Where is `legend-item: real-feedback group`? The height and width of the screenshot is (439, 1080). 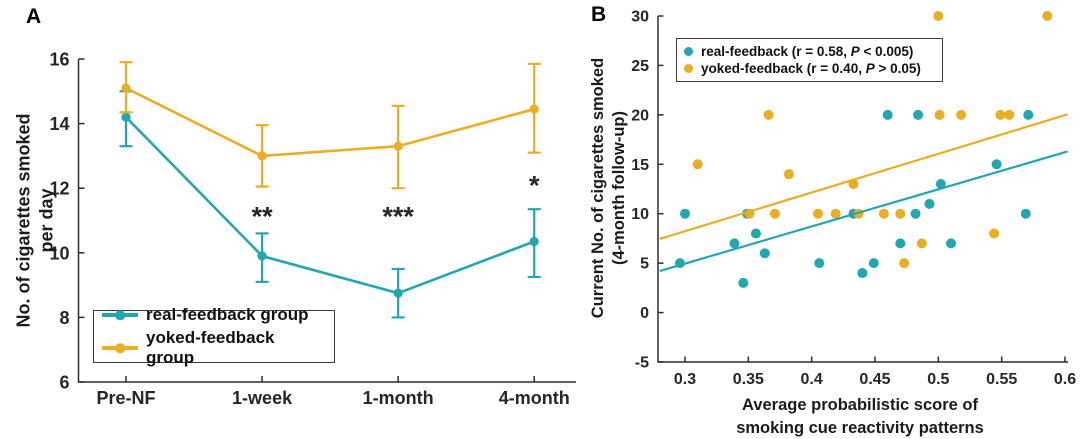 legend-item: real-feedback group is located at coordinates (214, 315).